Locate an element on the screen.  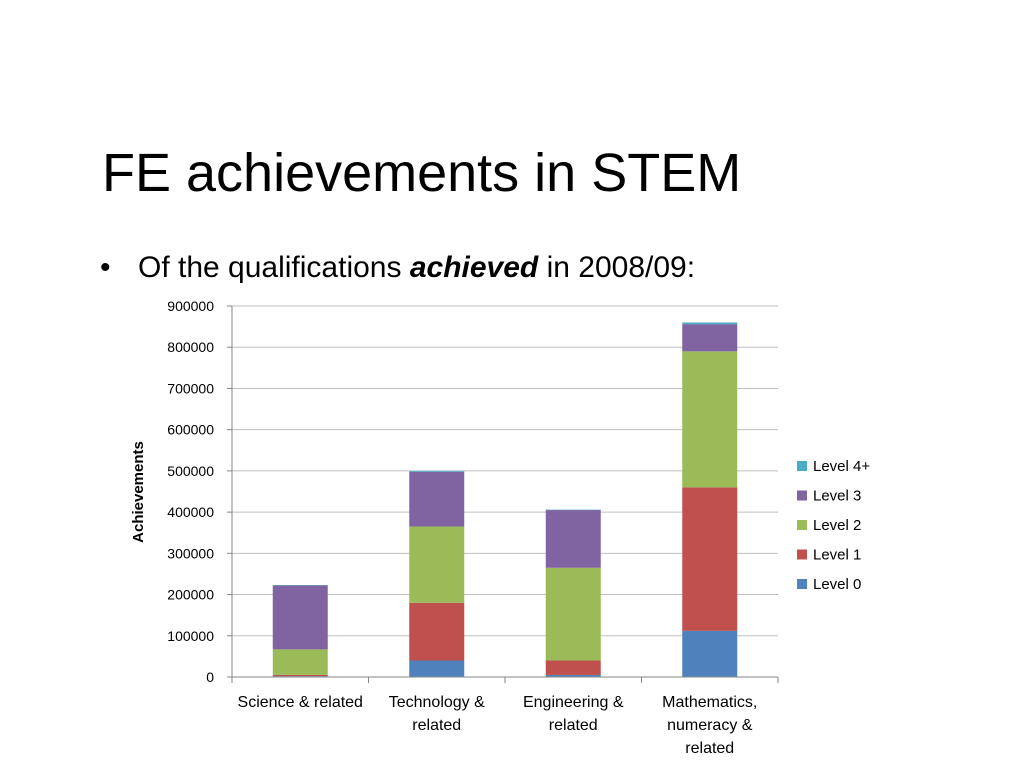
legend-label-level-0: Level 0 is located at coordinates (837, 584).